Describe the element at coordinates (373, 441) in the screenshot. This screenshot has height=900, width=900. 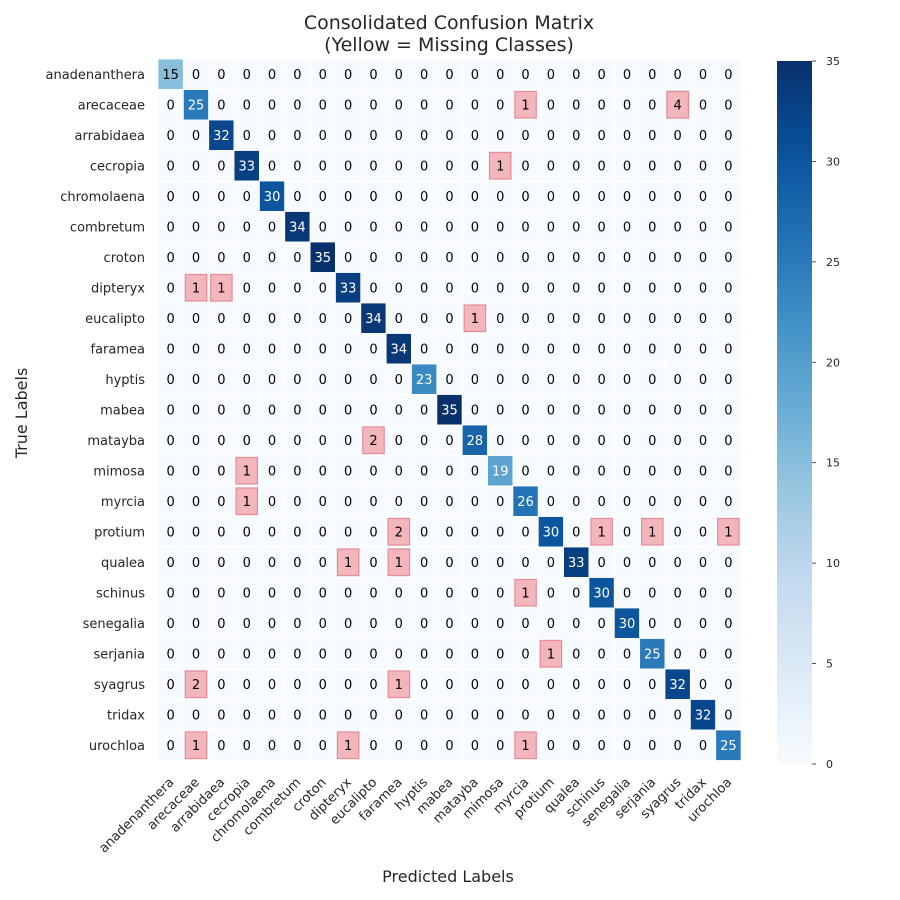
I see `cell-value: 2` at that location.